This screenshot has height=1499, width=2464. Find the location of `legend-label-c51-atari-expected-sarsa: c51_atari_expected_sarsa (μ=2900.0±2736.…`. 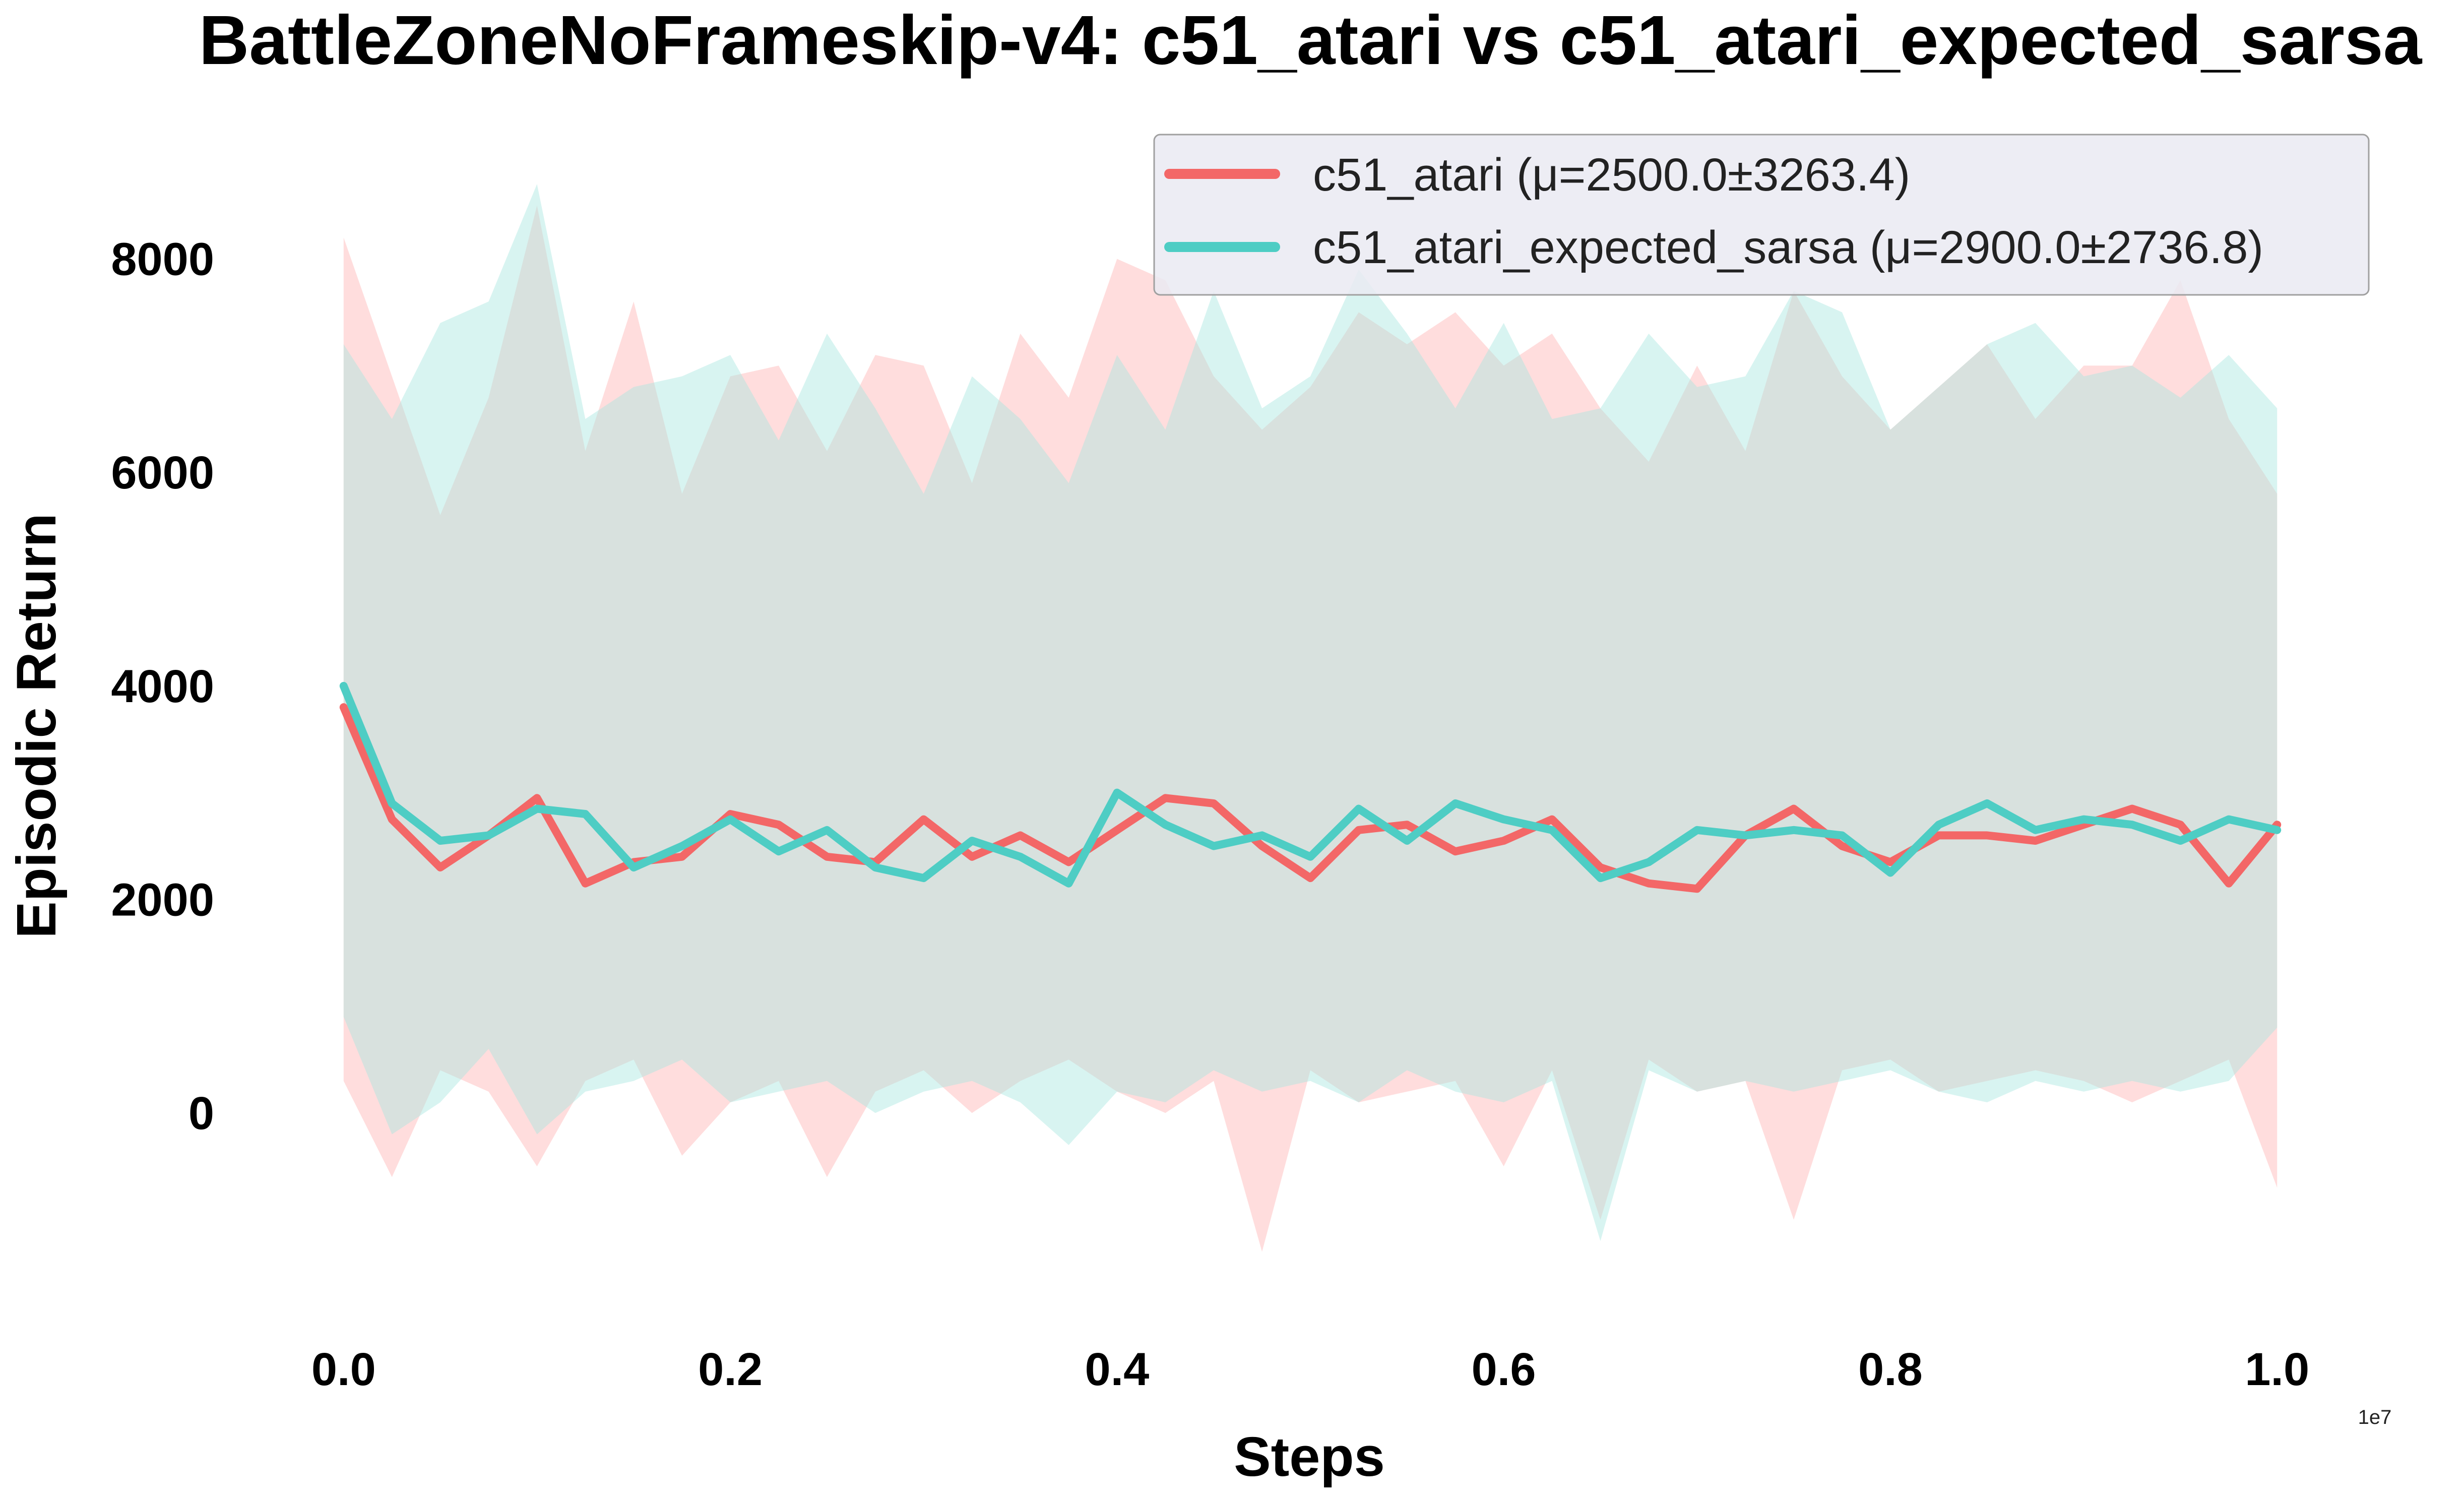

legend-label-c51-atari-expected-sarsa: c51_atari_expected_sarsa (μ=2900.0±2736.… is located at coordinates (1788, 248).